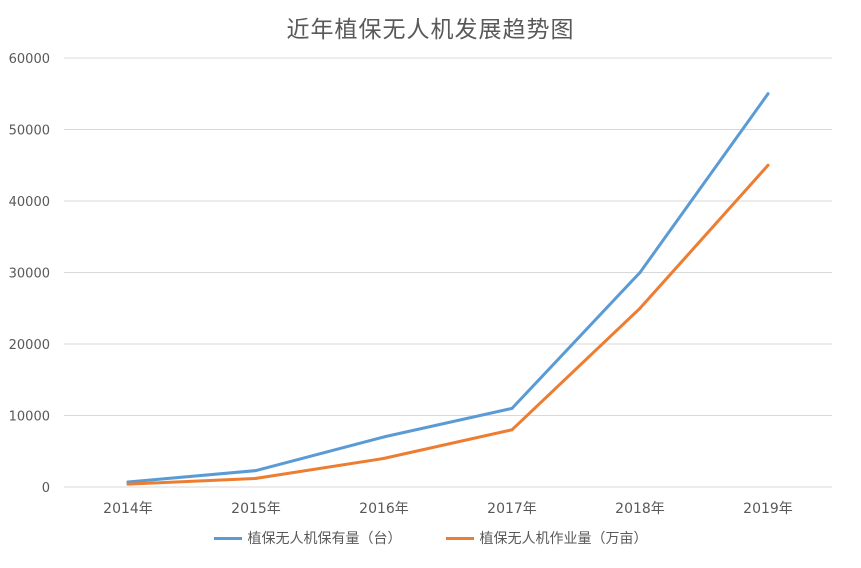 This screenshot has width=861, height=568. I want to click on x-tick-label-0: 2014年, so click(128, 509).